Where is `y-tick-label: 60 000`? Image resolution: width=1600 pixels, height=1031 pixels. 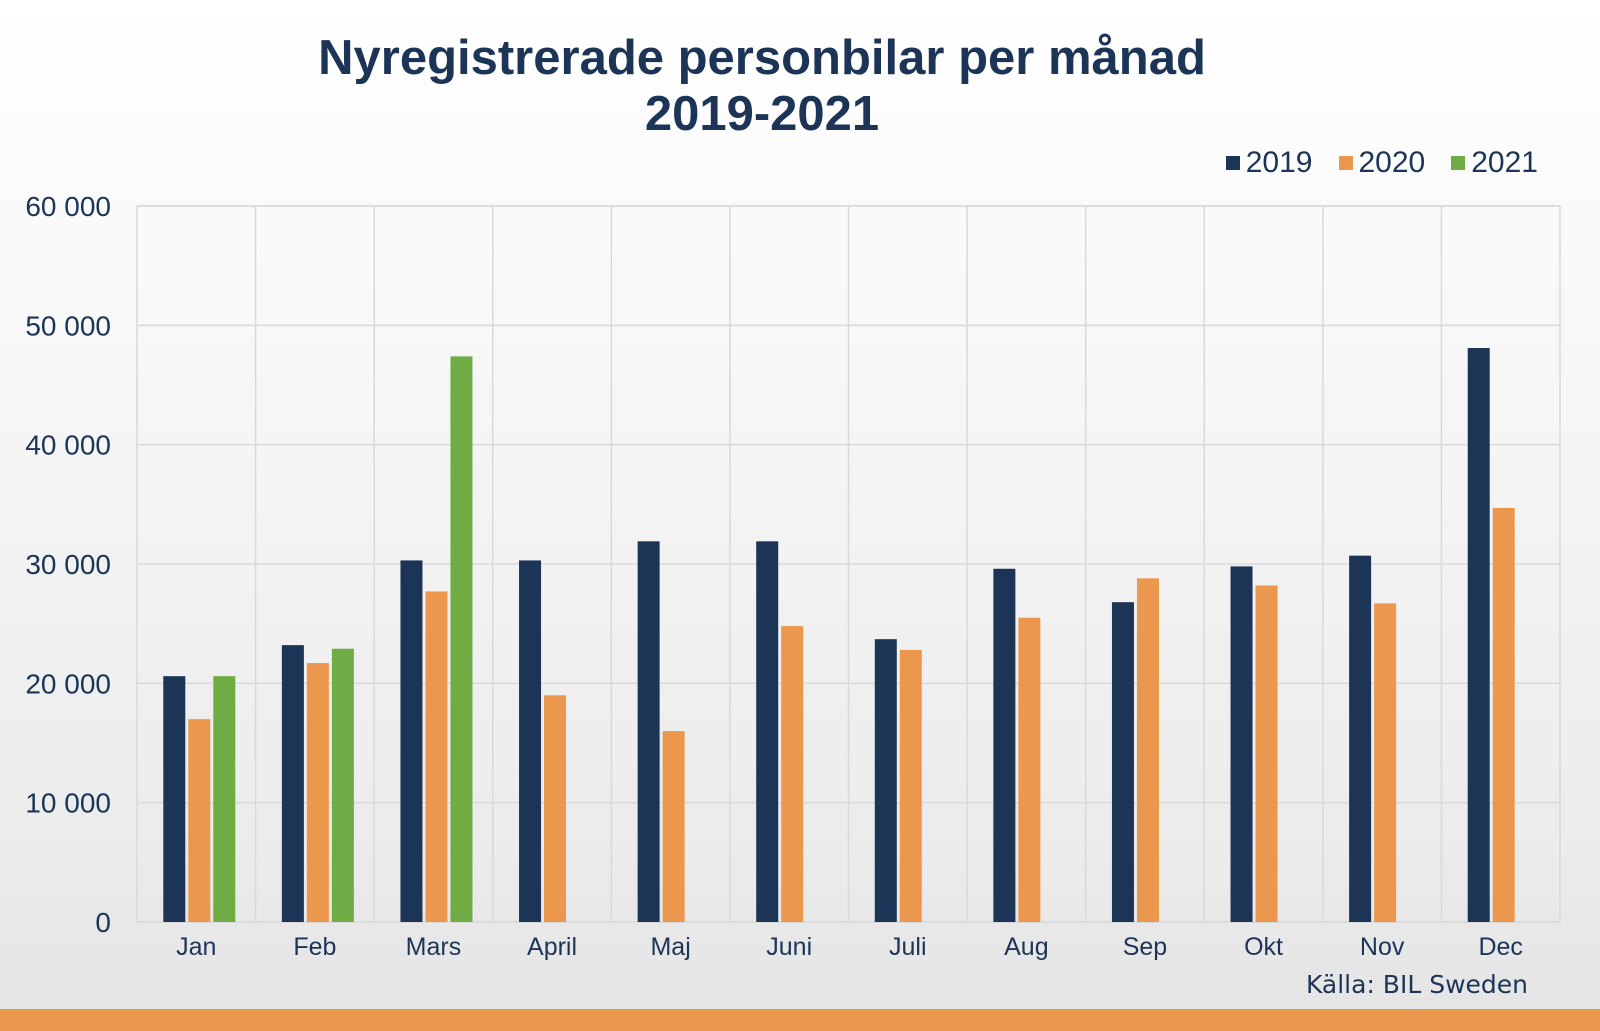 y-tick-label: 60 000 is located at coordinates (68, 206).